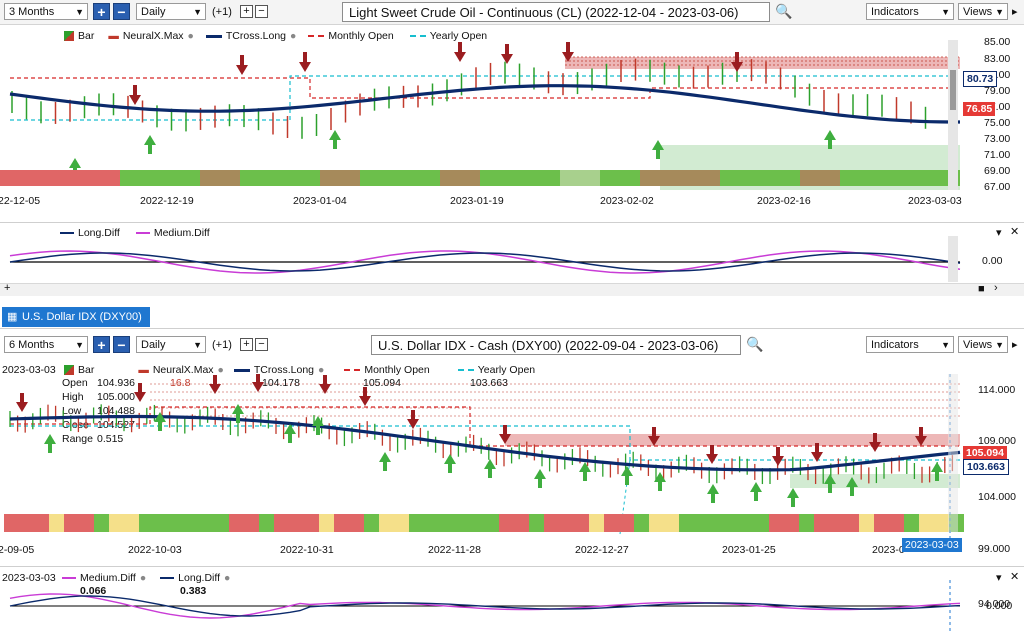  What do you see at coordinates (512, 289) in the screenshot?
I see `top-scrollbar: + ■ ›` at bounding box center [512, 289].